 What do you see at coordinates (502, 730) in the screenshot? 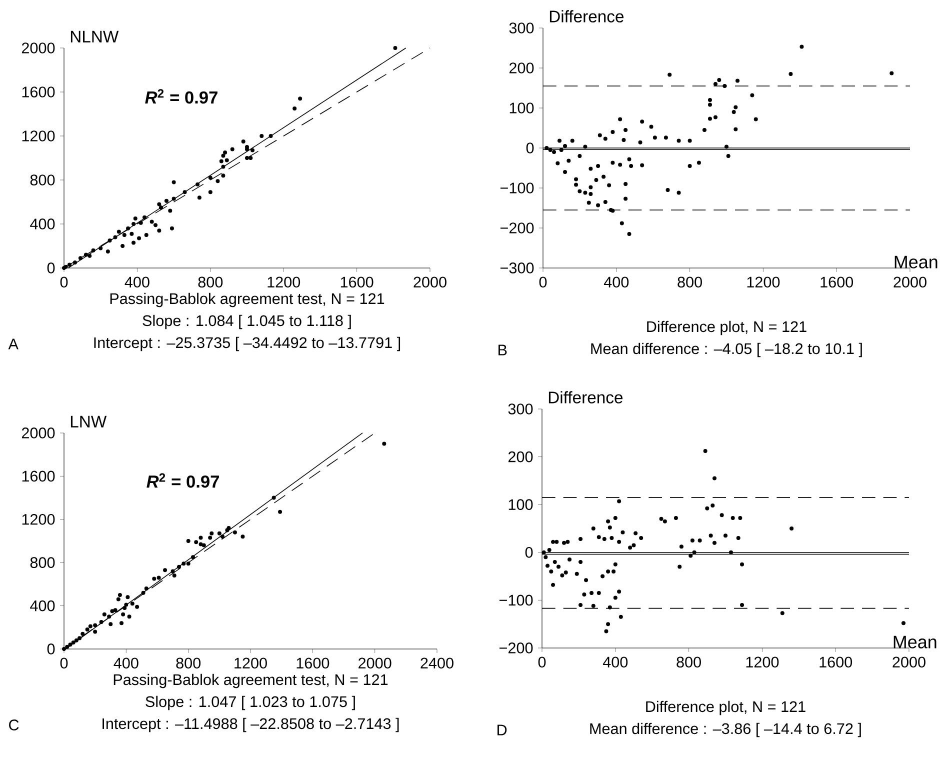
I see `text: D` at bounding box center [502, 730].